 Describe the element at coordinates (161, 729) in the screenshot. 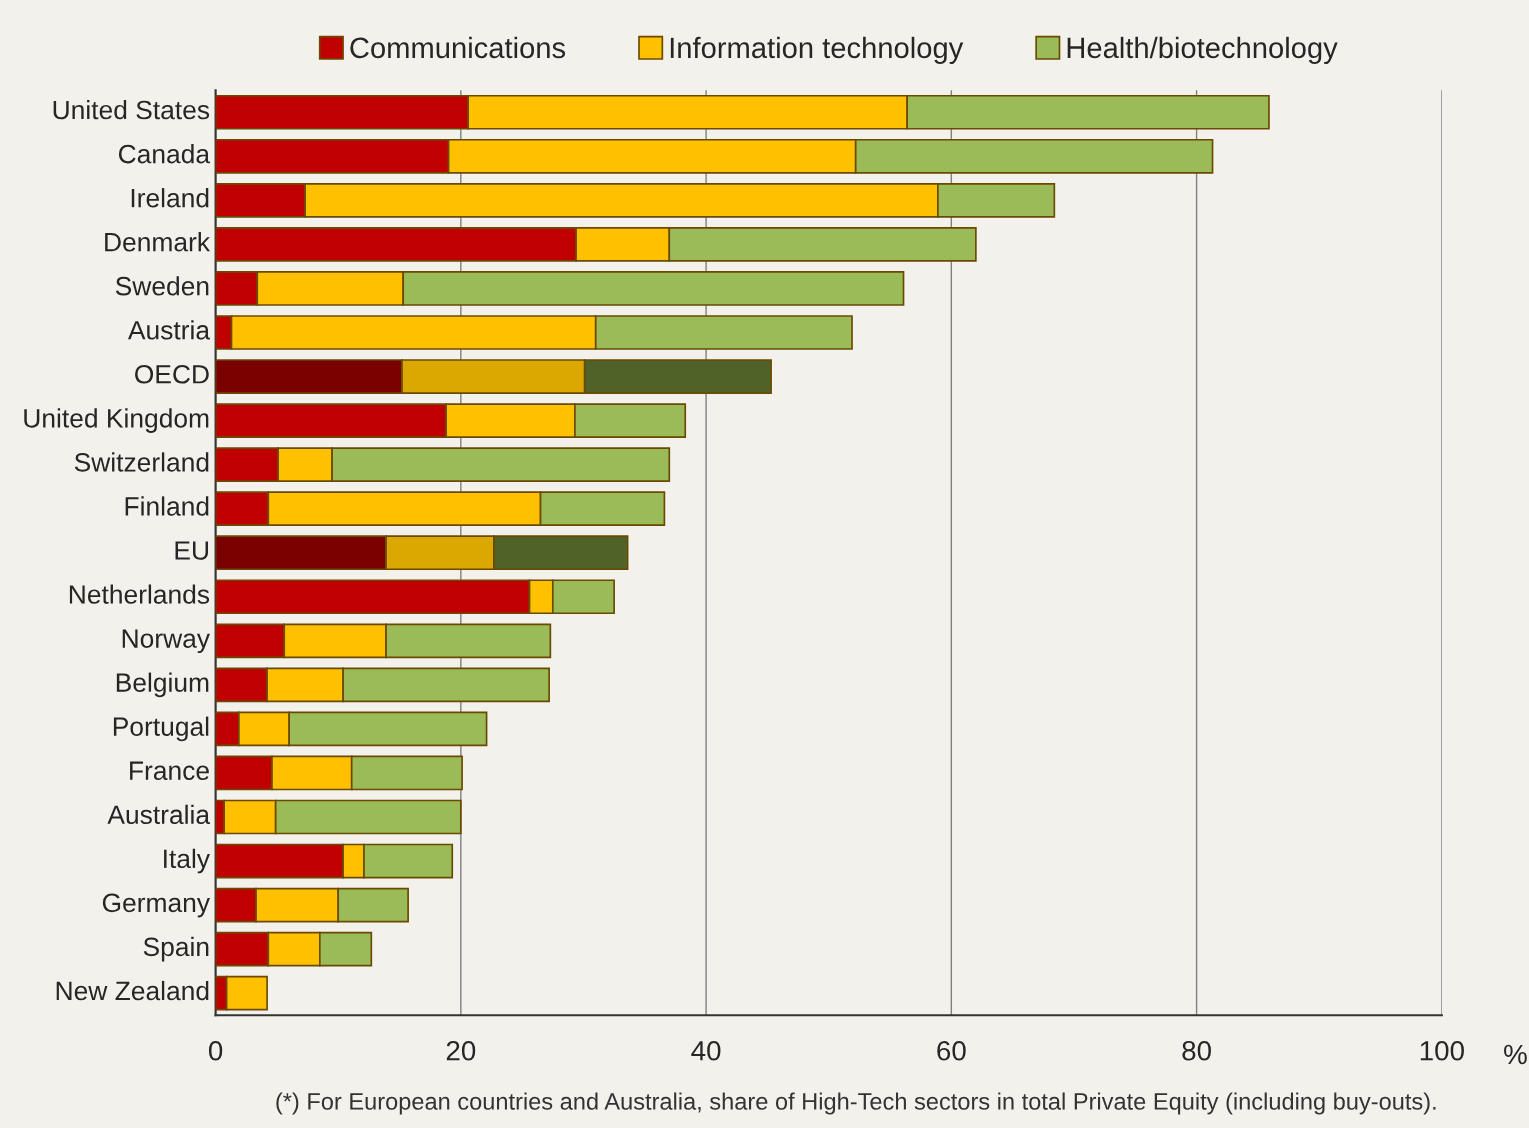

I see `y-tick-label: Portugal` at that location.